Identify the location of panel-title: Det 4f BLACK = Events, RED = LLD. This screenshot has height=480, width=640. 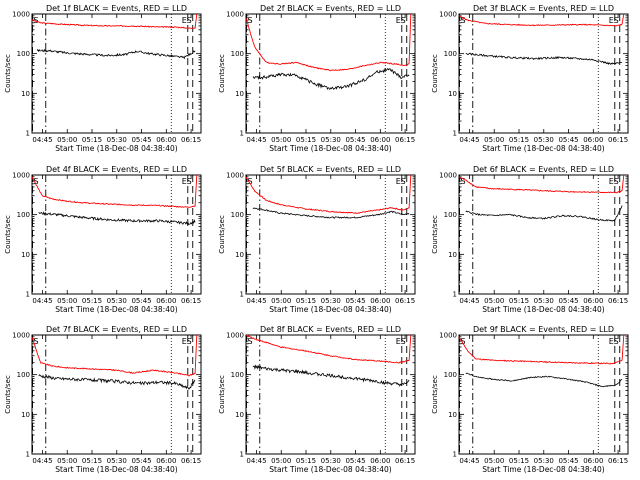
(116, 169).